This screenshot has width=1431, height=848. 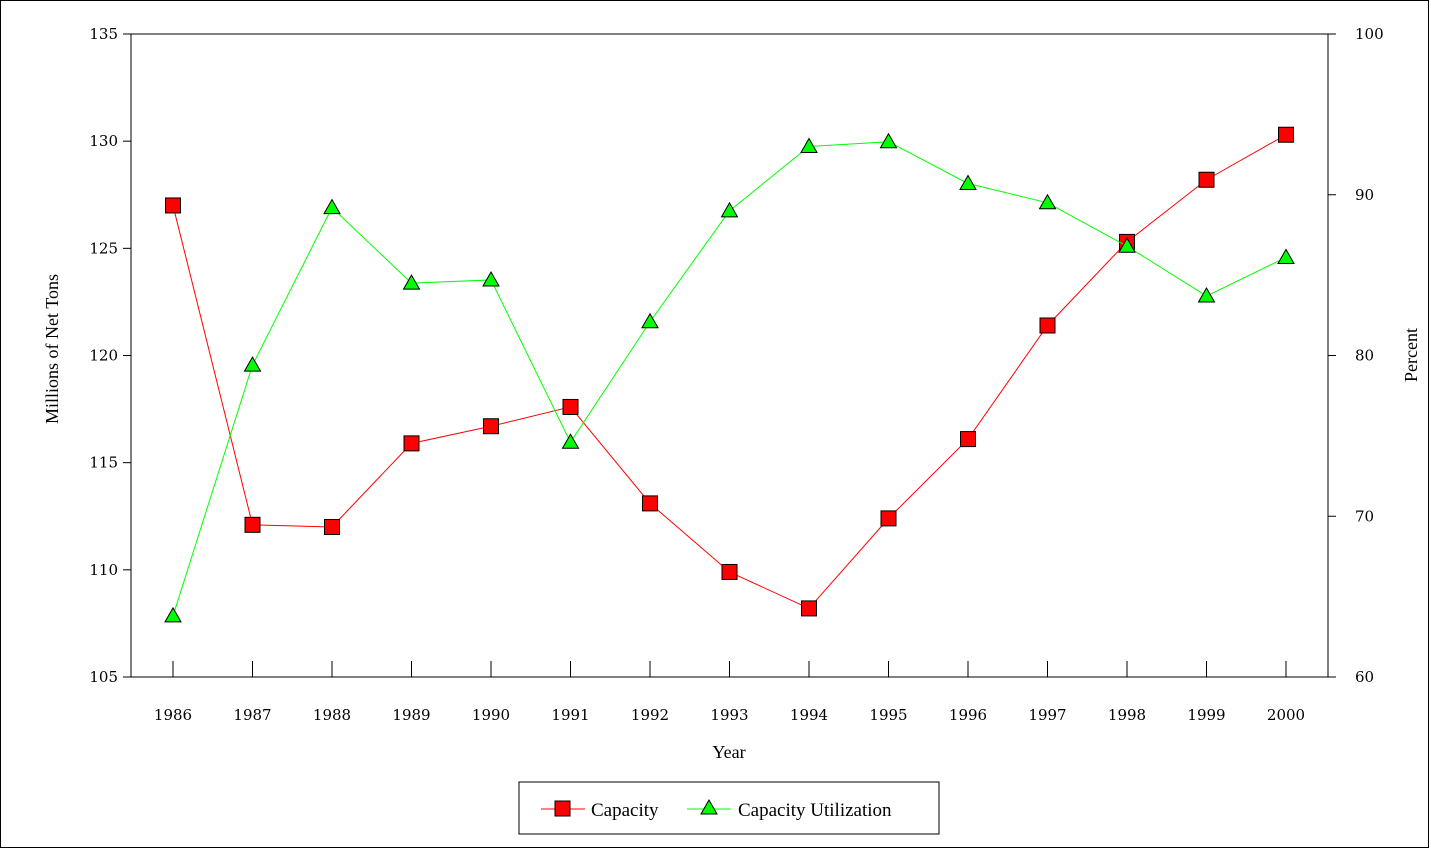 What do you see at coordinates (103, 570) in the screenshot?
I see `y-tick-label: 110` at bounding box center [103, 570].